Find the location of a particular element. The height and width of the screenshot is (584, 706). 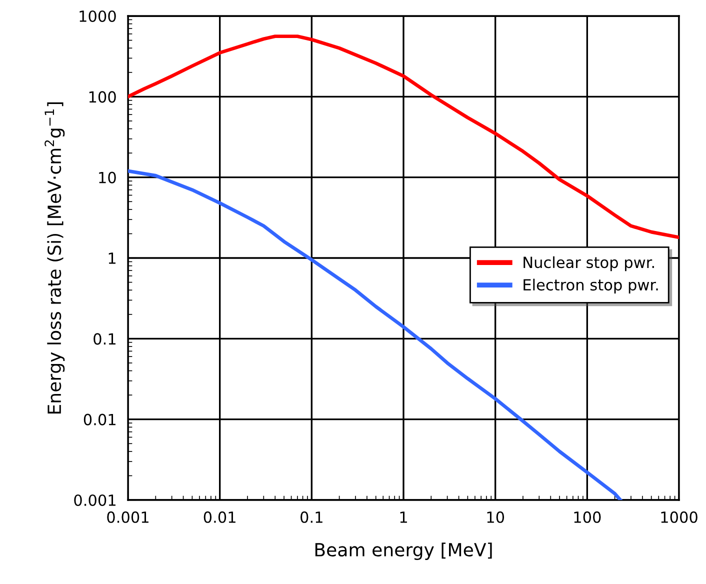

y-tick-label: 1000 is located at coordinates (98, 16).